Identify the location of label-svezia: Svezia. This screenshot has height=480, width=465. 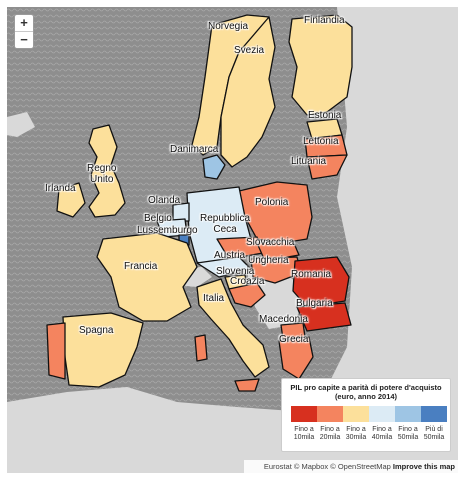
(249, 50).